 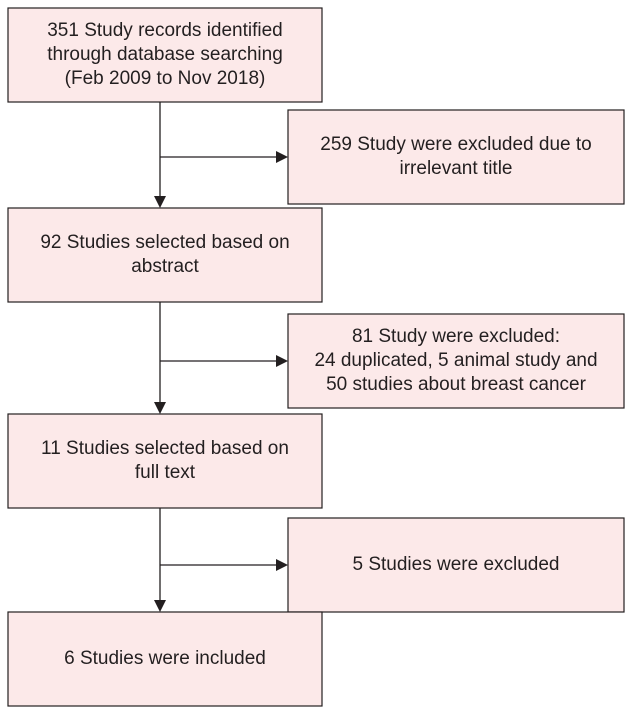 I want to click on box-text: full text, so click(x=165, y=472).